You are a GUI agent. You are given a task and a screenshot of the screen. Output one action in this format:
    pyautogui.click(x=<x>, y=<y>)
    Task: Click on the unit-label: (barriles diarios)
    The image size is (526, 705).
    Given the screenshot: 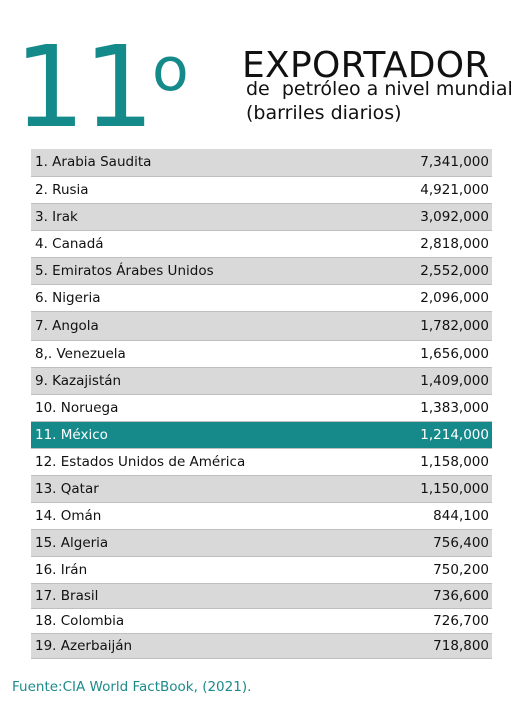 What is the action you would take?
    pyautogui.click(x=324, y=113)
    